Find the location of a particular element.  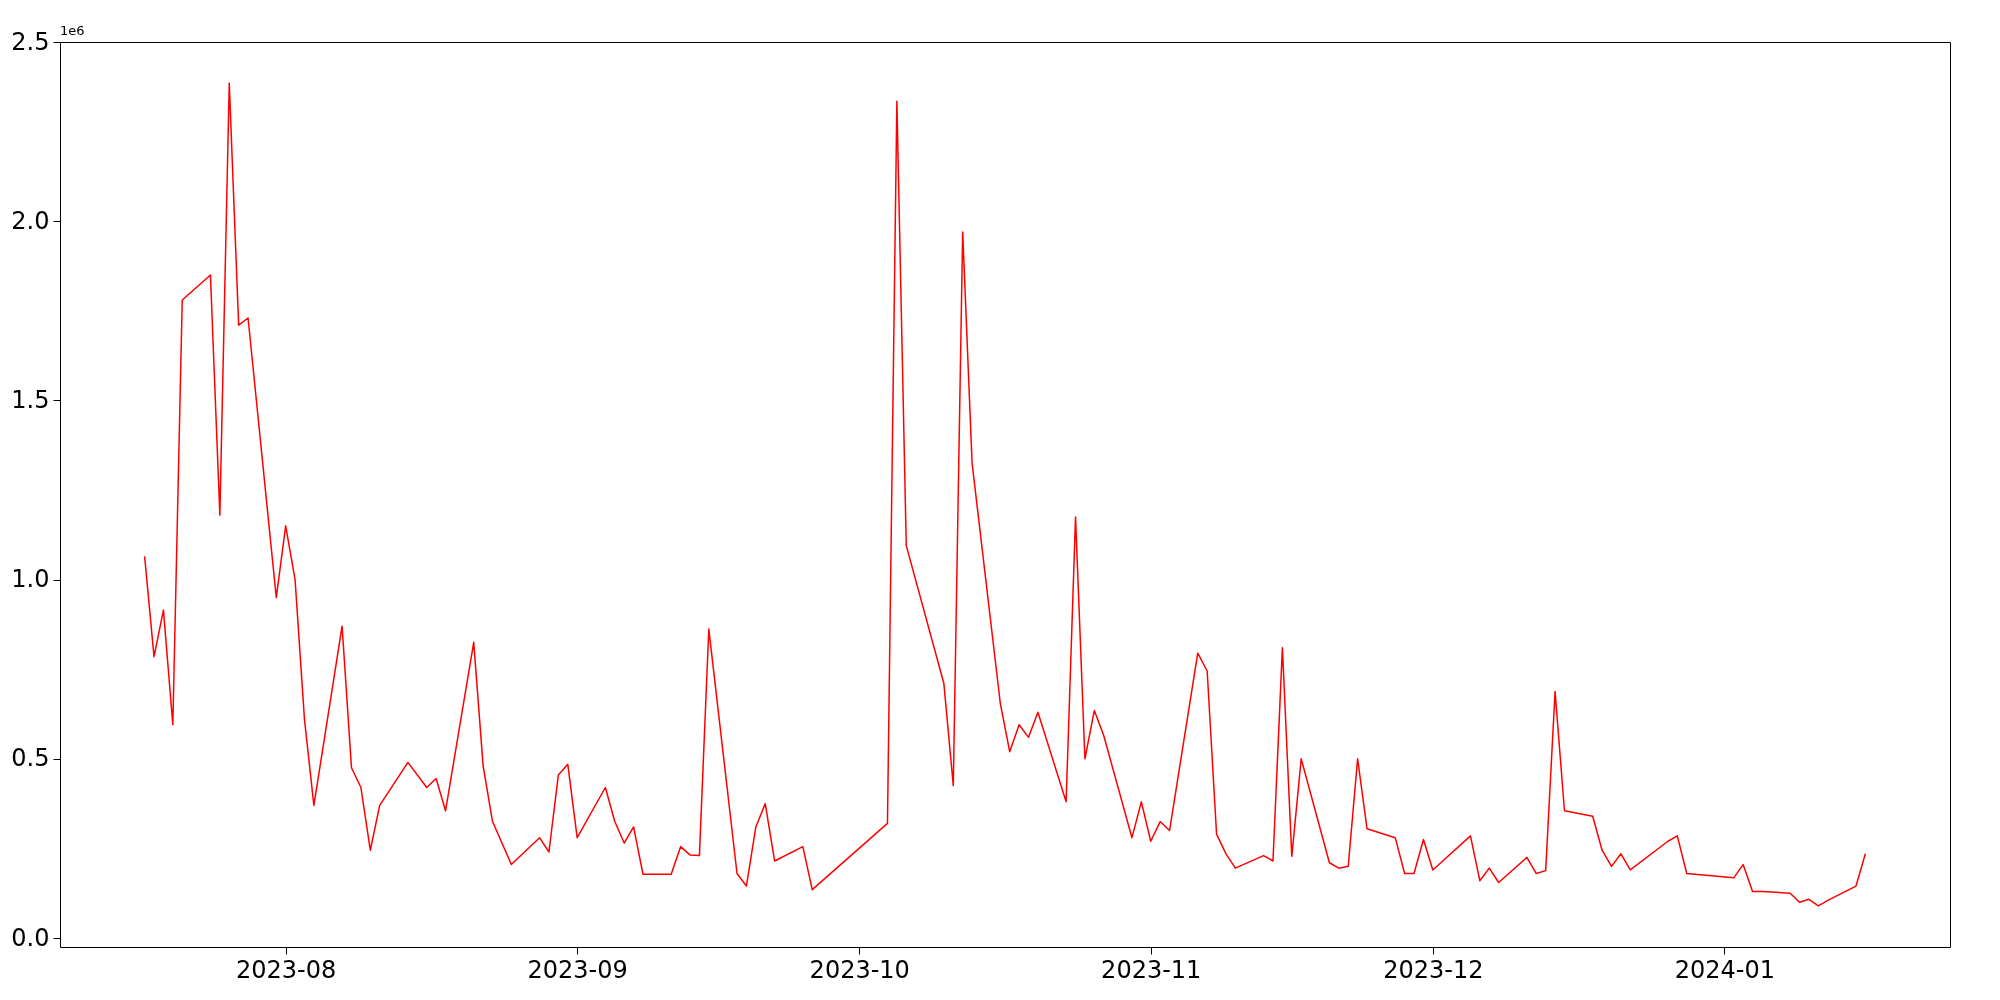

y-tick-label: 0.5 is located at coordinates (30, 758).